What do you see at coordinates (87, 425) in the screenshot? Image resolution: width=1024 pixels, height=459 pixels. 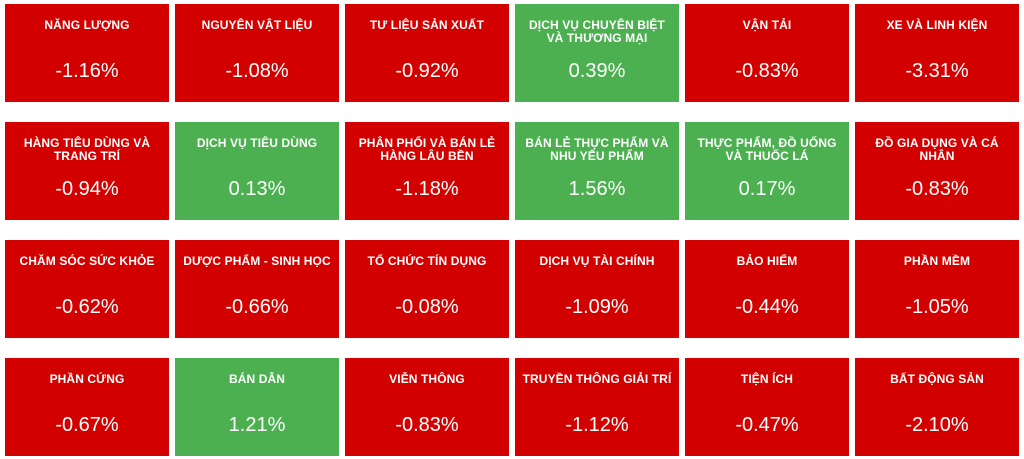 I see `sector-change-value: -0.67%` at bounding box center [87, 425].